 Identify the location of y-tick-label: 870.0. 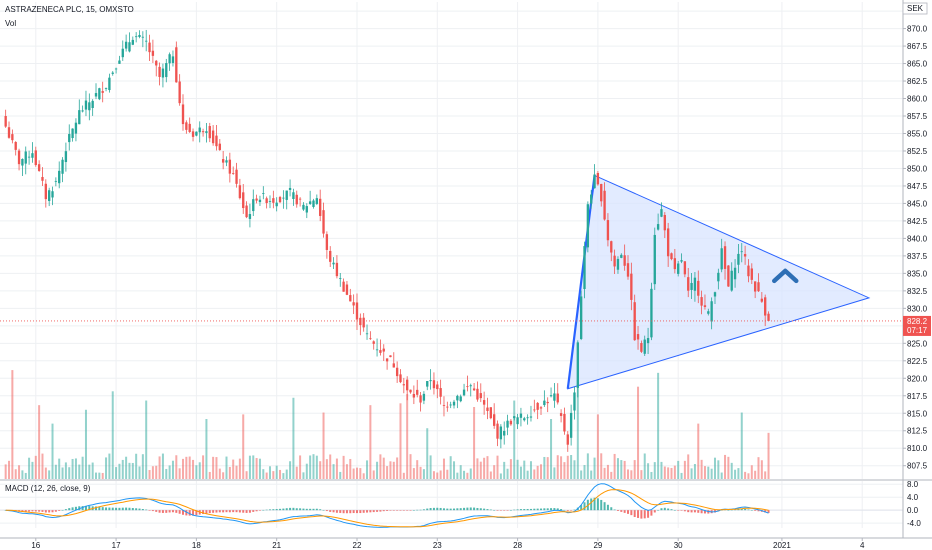
(917, 29).